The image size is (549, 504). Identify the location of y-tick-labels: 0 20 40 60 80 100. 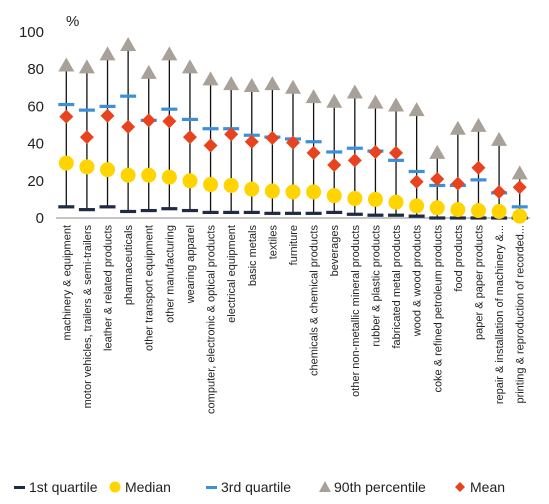
(31, 125).